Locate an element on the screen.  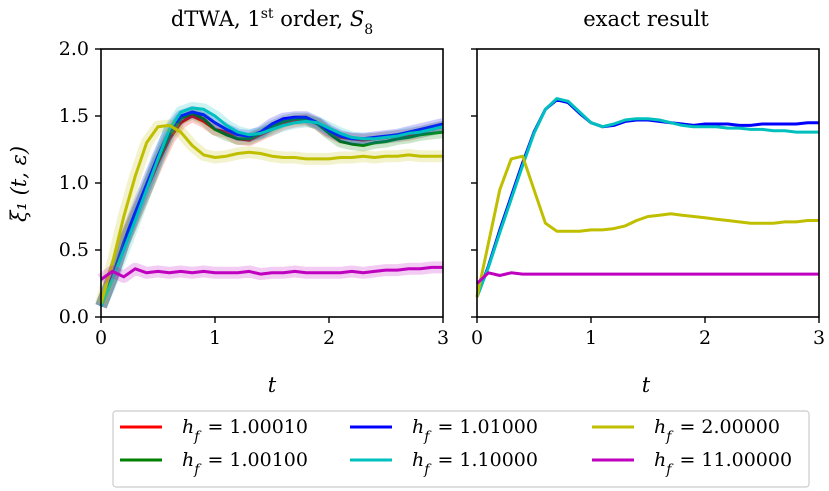
legend-entry: hf = 1.00100 is located at coordinates (214, 463).